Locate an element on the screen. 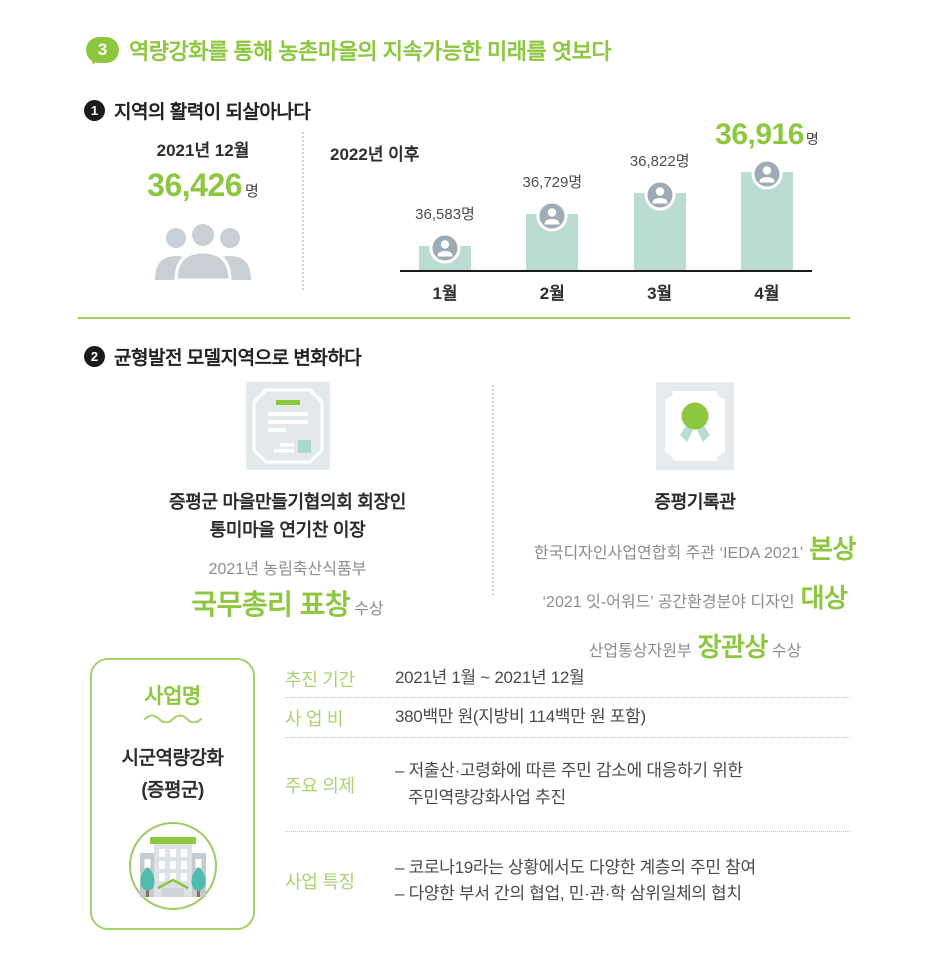 Image resolution: width=928 pixels, height=970 pixels. chart-title: 2022년 이후 is located at coordinates (375, 154).